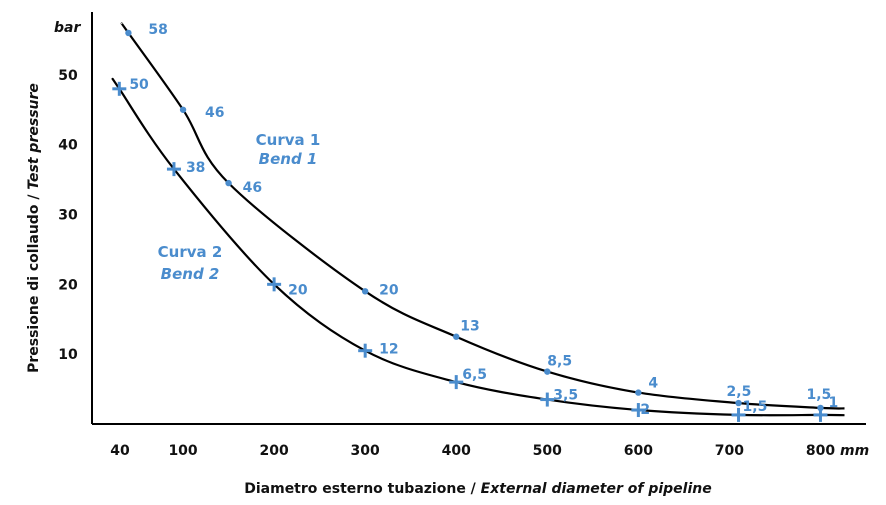  I want to click on x-tick-label: 200, so click(274, 451).